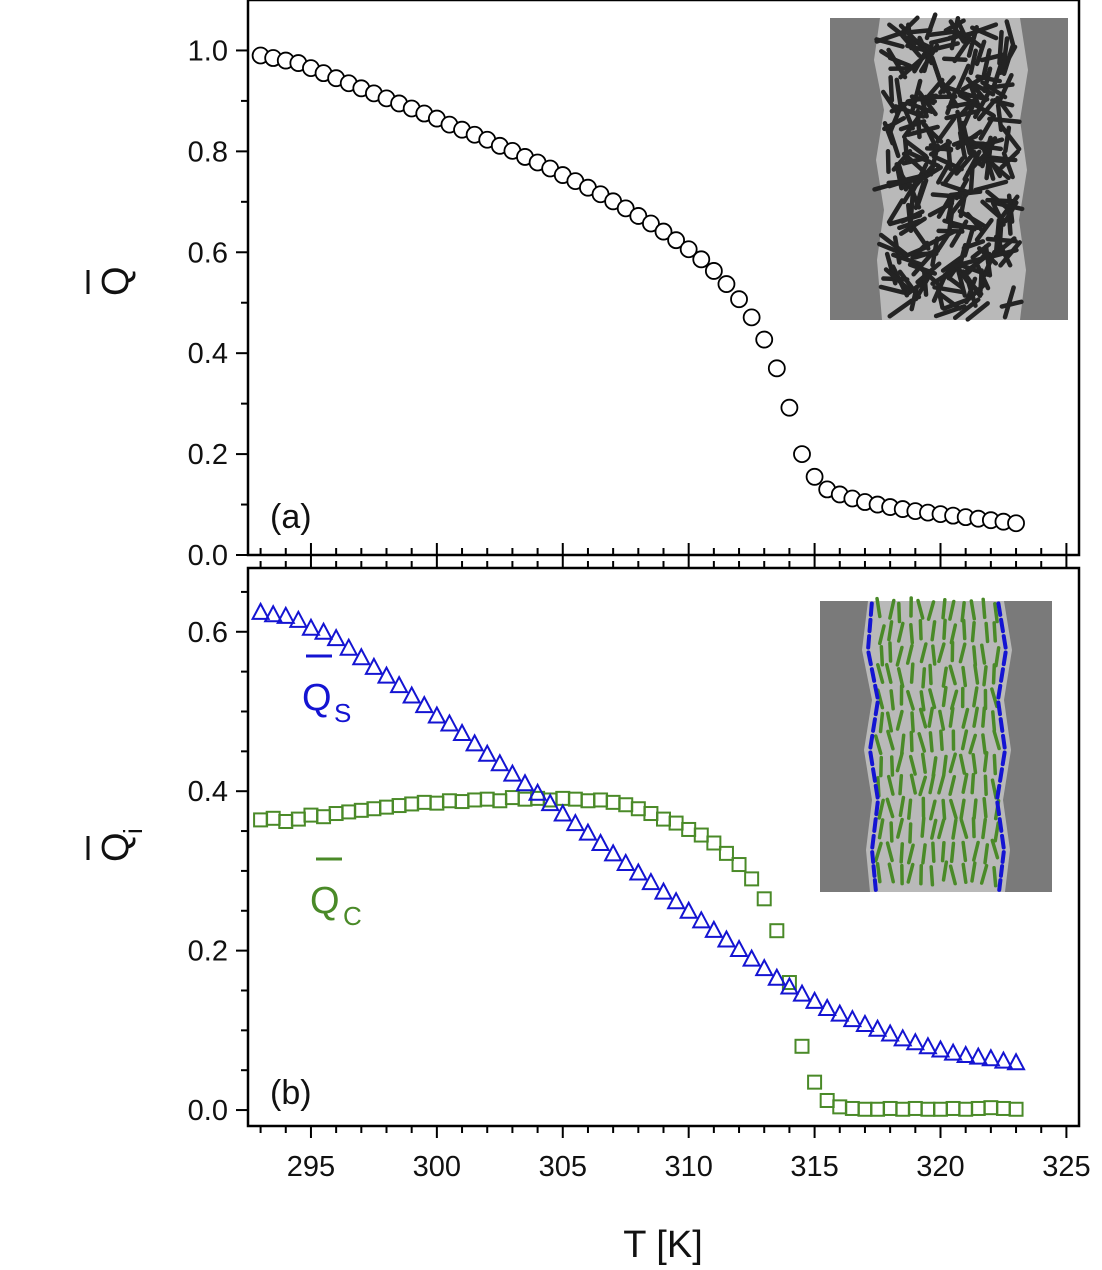  What do you see at coordinates (291, 1093) in the screenshot?
I see `panel-b-label: (b)` at bounding box center [291, 1093].